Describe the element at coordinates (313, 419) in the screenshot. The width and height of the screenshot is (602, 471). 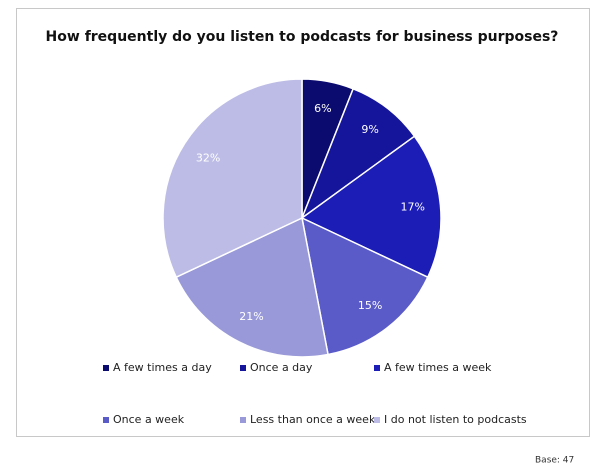
I see `legend-label: Less than once a week` at that location.